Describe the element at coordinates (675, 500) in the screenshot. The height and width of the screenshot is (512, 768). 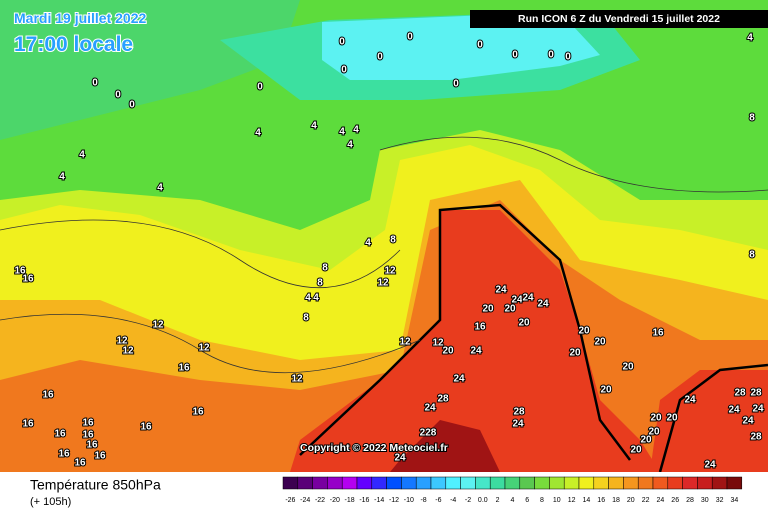
I see `scale-label: 26` at that location.